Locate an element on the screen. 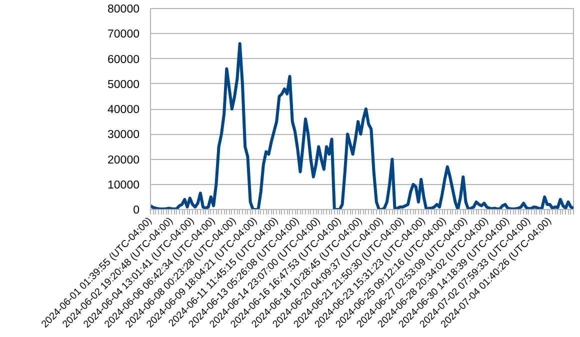 This screenshot has height=337, width=580. y-tick-label: 10000 is located at coordinates (124, 185).